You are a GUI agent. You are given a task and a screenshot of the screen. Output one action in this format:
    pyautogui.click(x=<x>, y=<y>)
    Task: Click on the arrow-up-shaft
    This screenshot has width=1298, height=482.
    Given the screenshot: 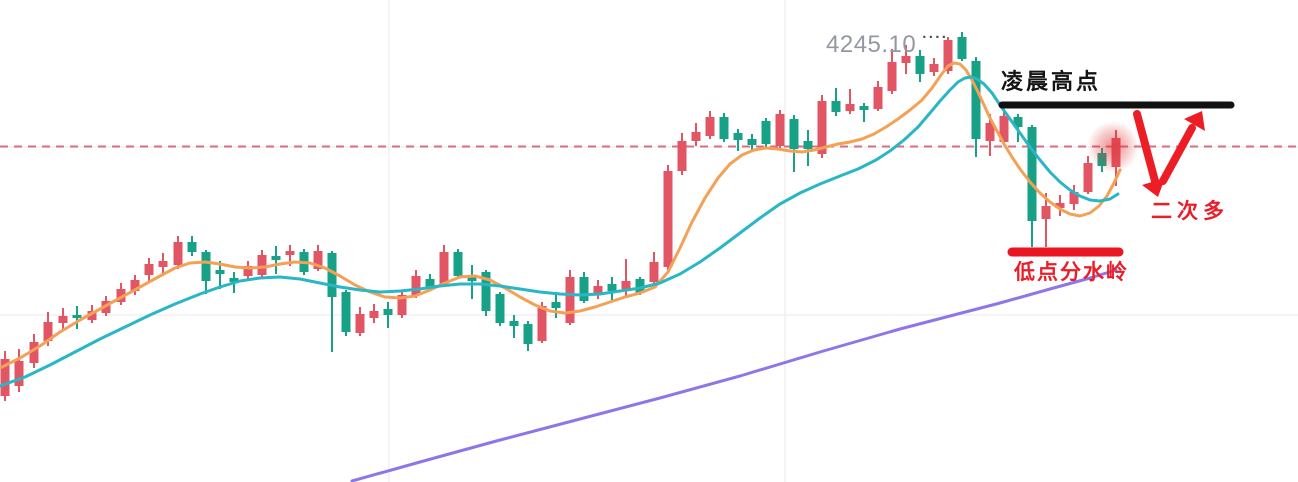 What is the action you would take?
    pyautogui.click(x=1177, y=154)
    